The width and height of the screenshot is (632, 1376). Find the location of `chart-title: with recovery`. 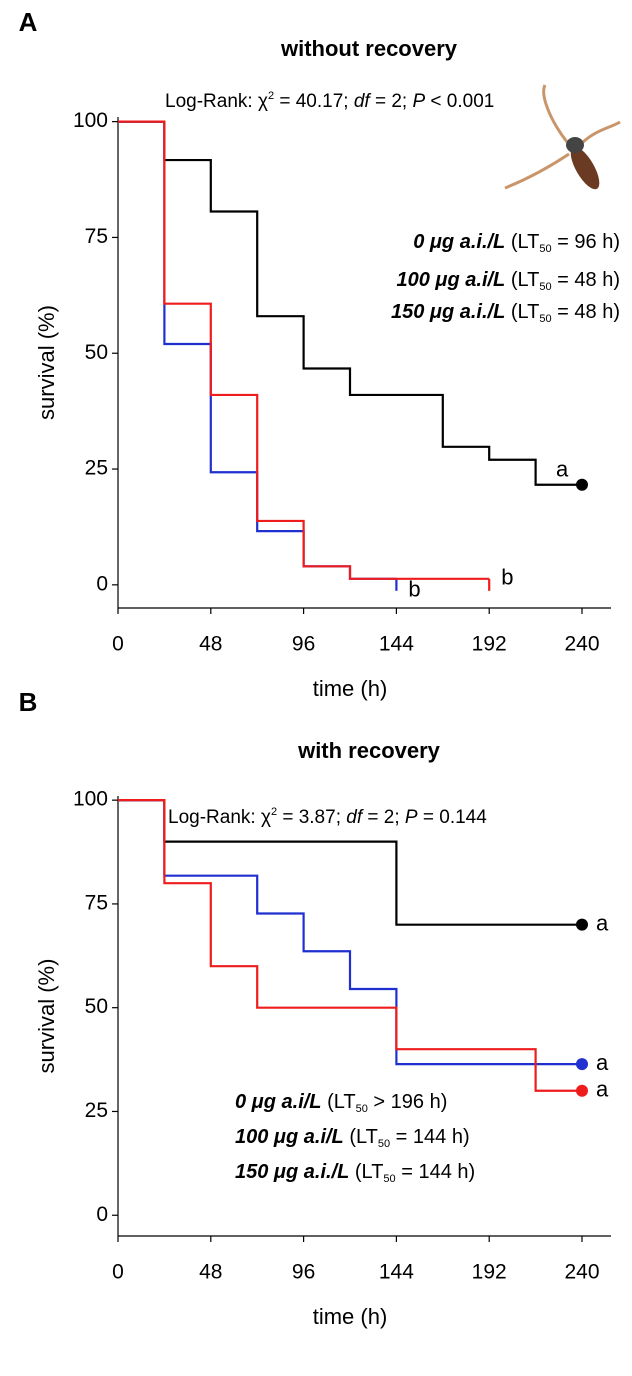

chart-title: with recovery is located at coordinates (369, 750).